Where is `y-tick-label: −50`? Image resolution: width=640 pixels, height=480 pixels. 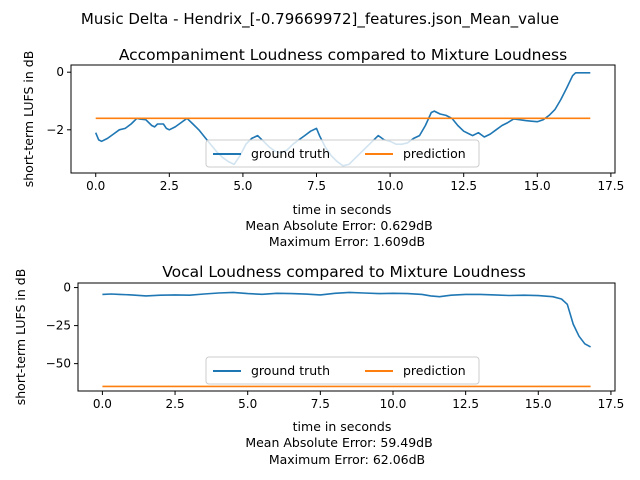
y-tick-label: −50 is located at coordinates (58, 364).